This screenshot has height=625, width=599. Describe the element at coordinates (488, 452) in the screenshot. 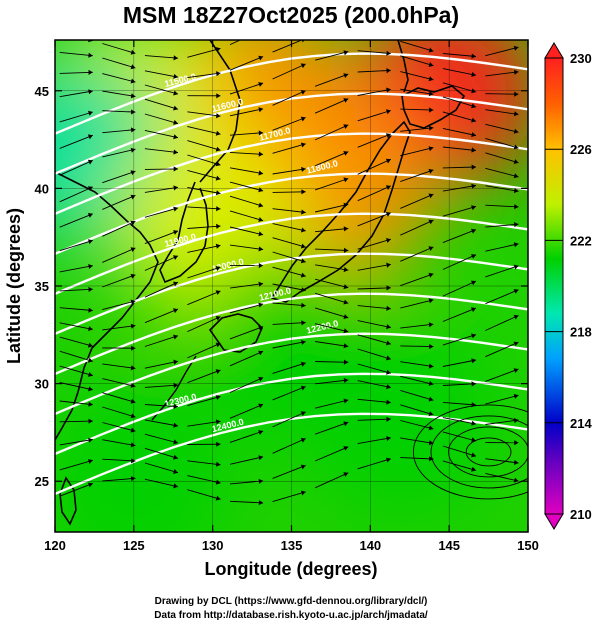

I see `streamline-swirl` at that location.